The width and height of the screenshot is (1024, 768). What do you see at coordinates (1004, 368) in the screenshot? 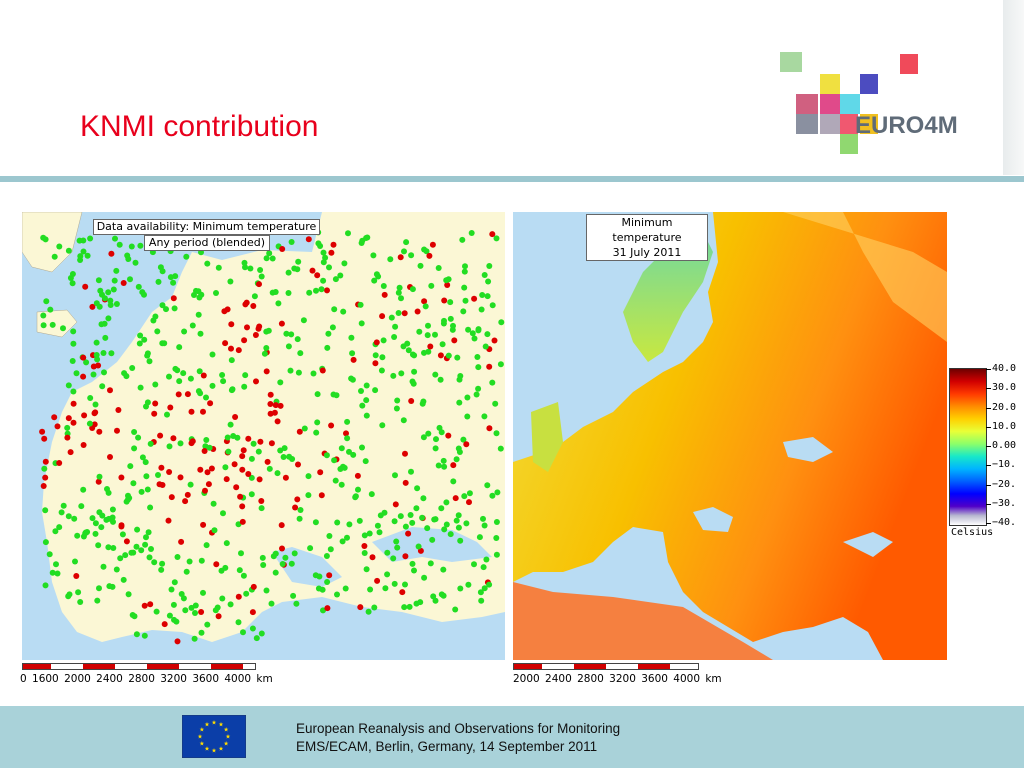
I see `colorbar-tick-label: 40.0` at bounding box center [1004, 368].